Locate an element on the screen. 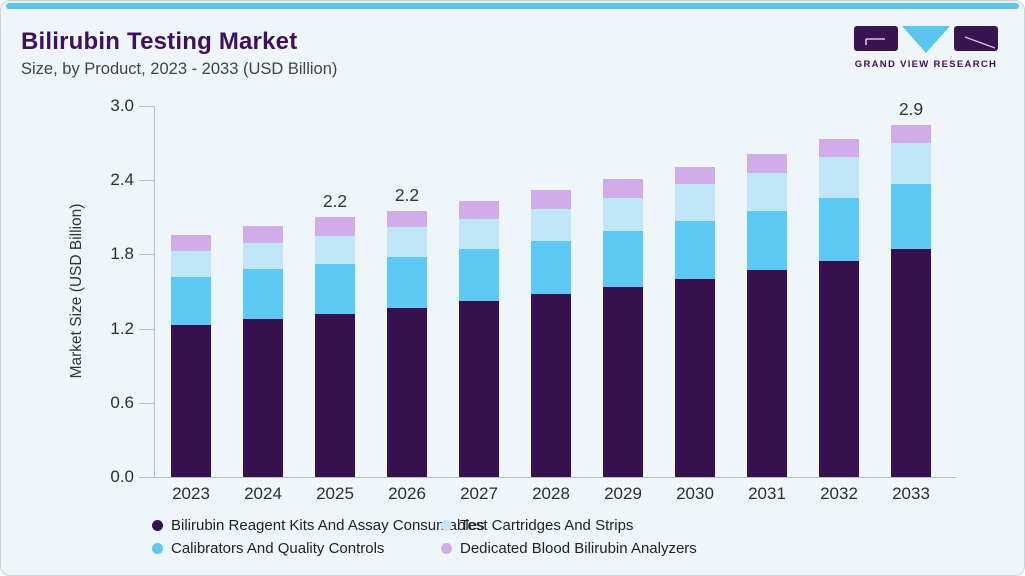  page-title: Bilirubin Testing Market is located at coordinates (159, 41).